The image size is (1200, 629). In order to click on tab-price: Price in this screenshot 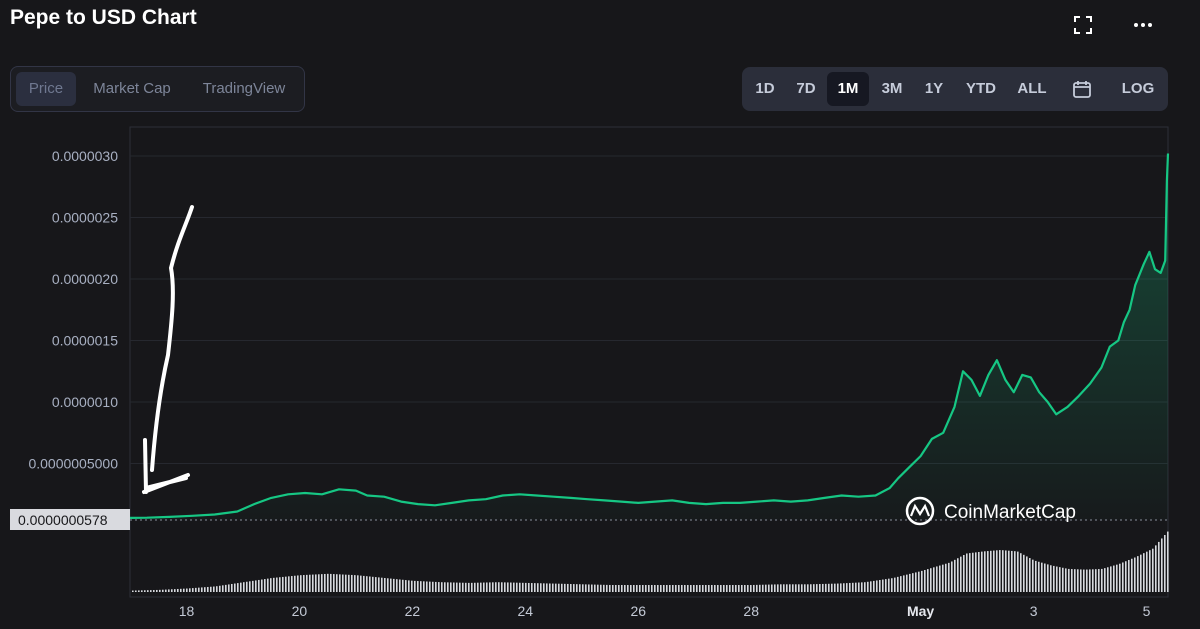, I will do `click(46, 89)`.